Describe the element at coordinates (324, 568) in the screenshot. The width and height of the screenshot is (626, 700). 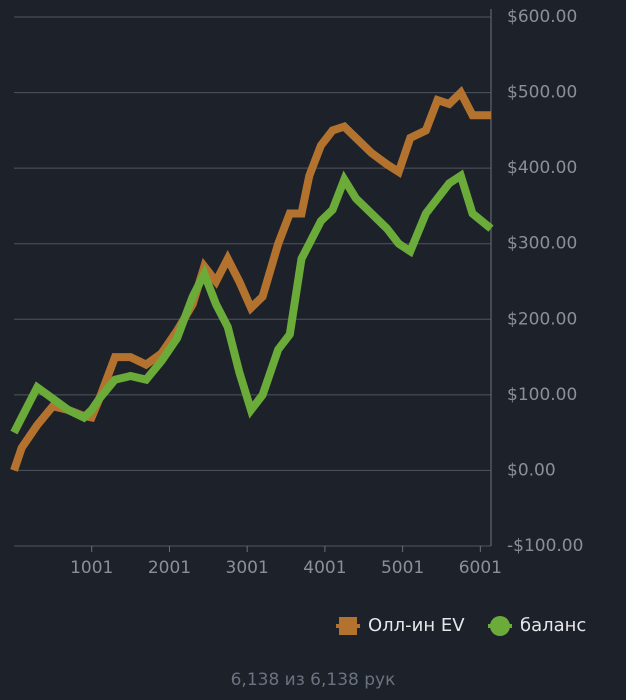
I see `x-tick-label: 4001` at that location.